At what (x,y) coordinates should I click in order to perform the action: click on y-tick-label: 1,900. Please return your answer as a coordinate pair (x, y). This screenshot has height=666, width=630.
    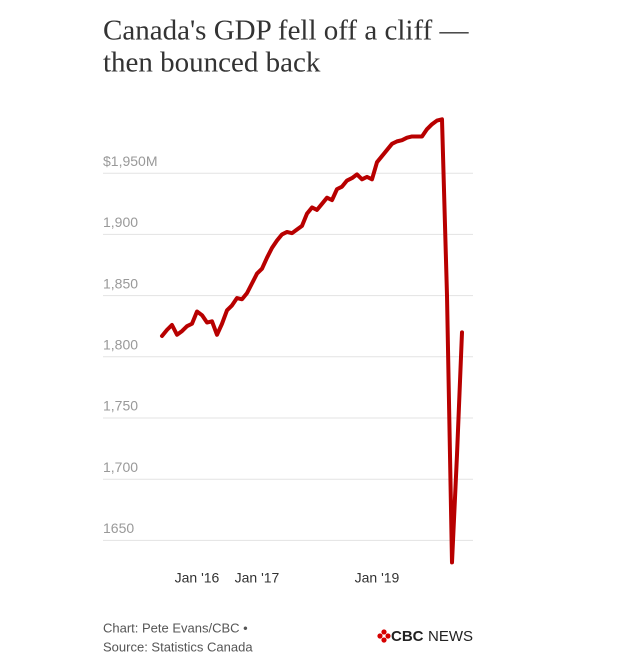
    Looking at the image, I should click on (120, 222).